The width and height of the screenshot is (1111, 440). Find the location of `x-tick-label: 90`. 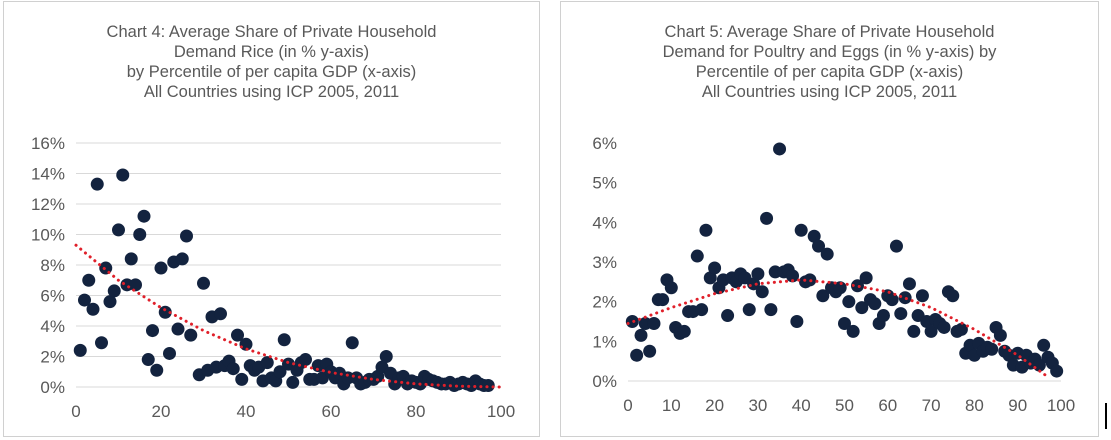

x-tick-label: 90 is located at coordinates (1017, 405).